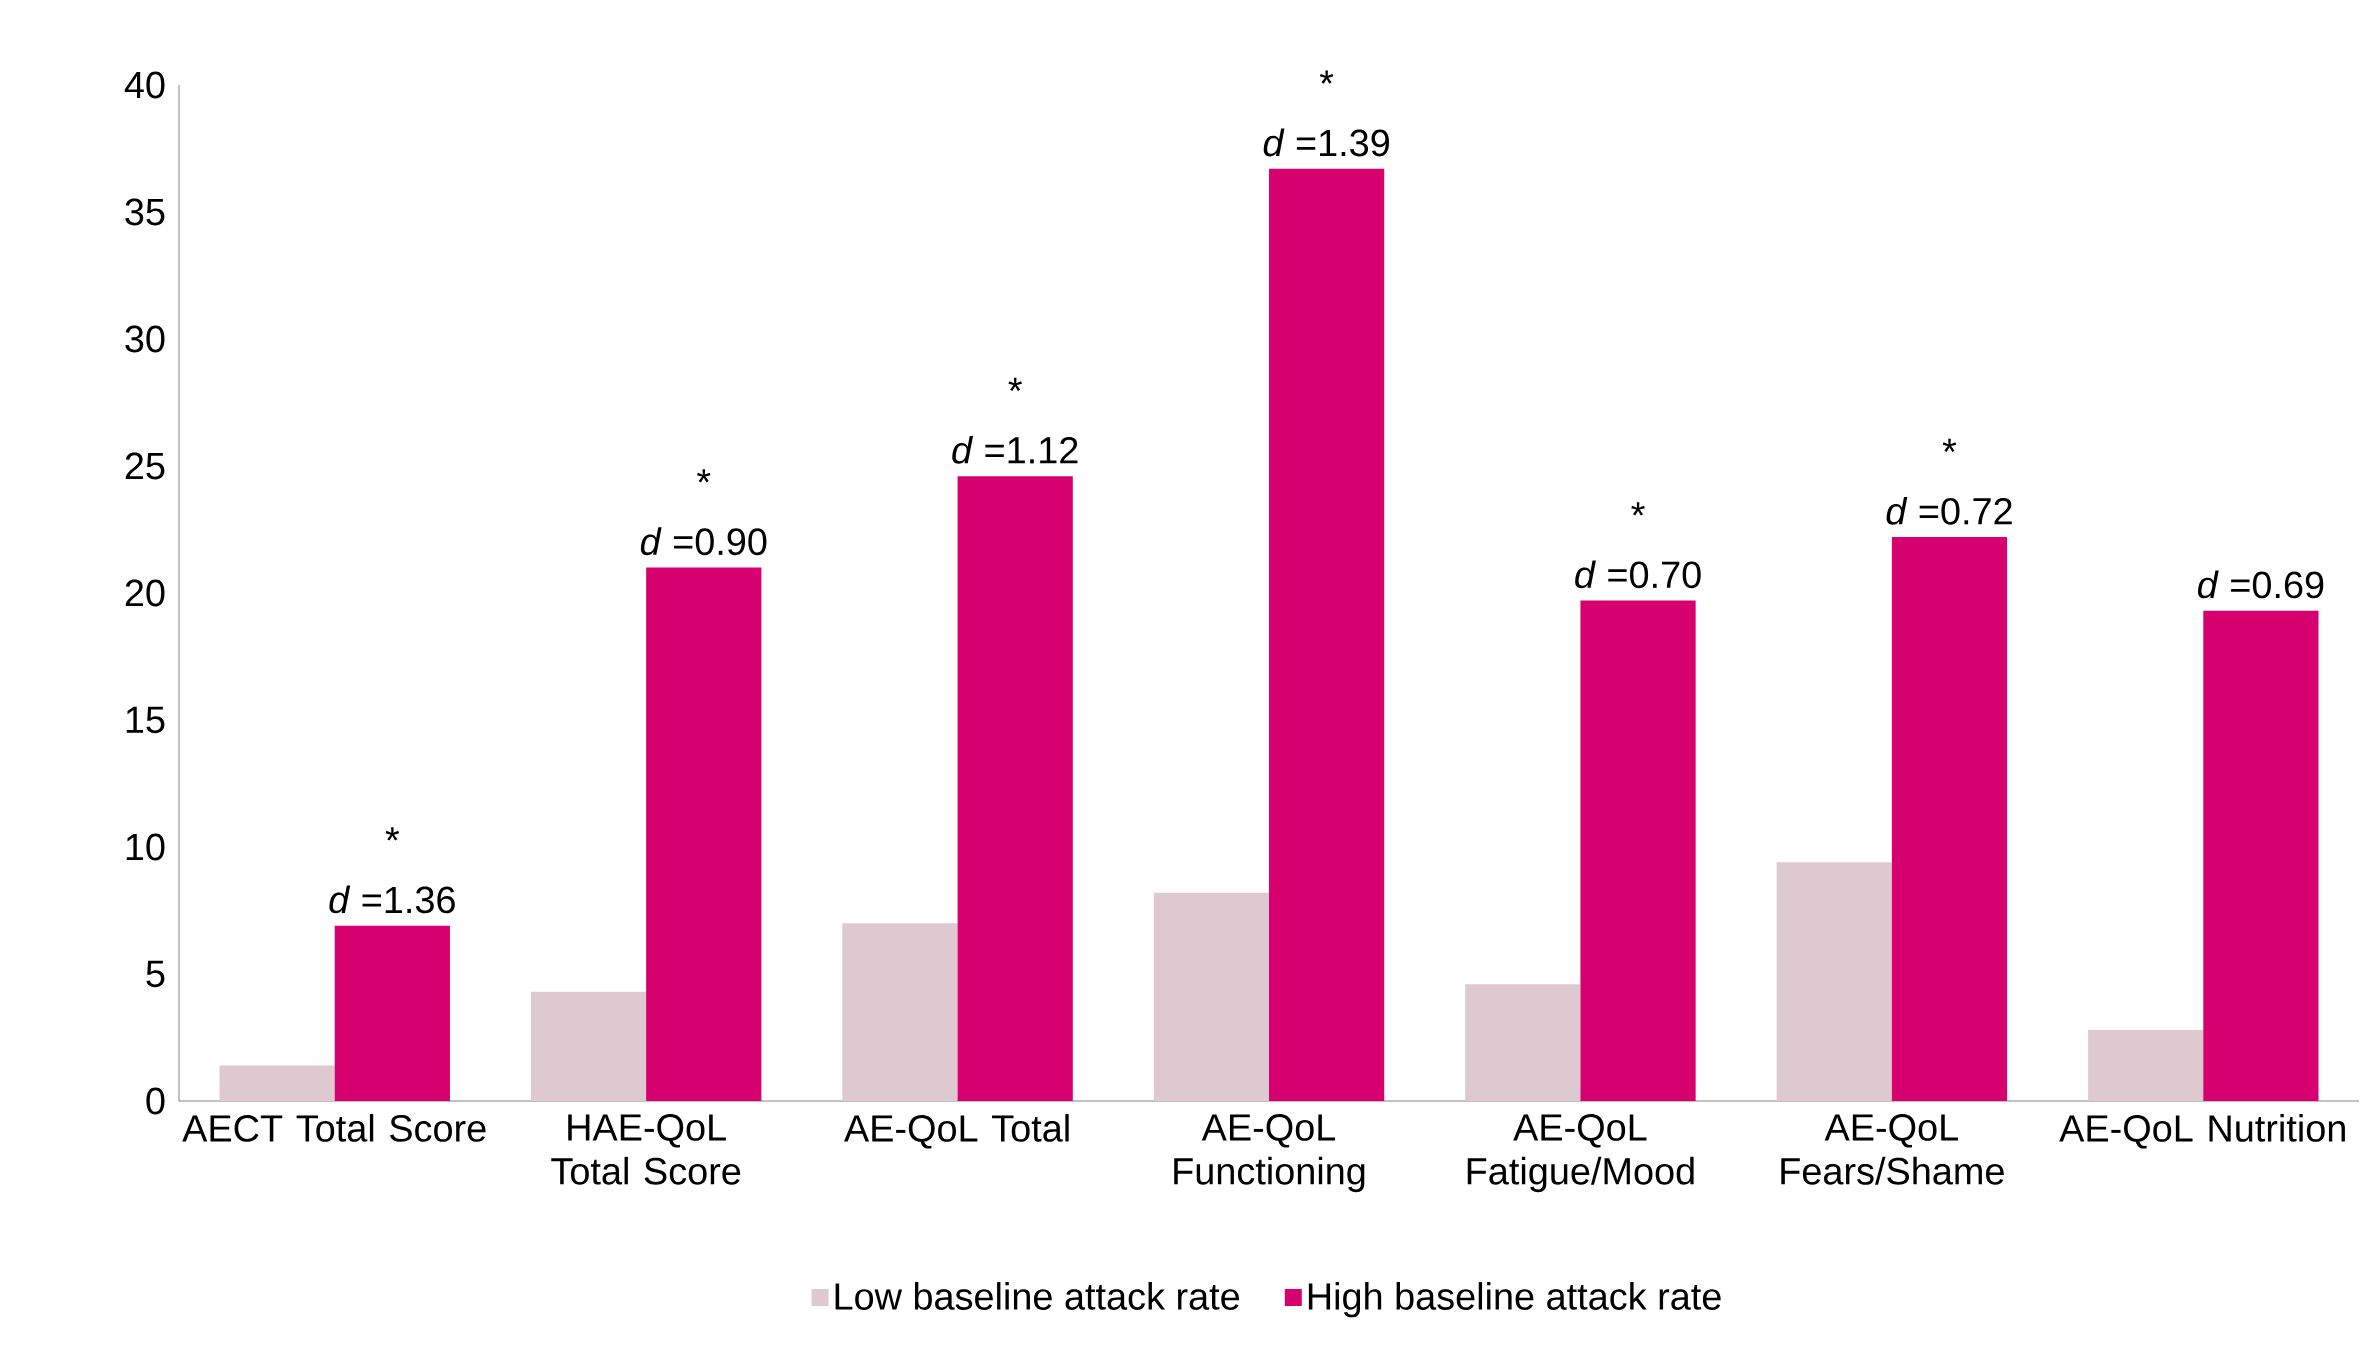 This screenshot has width=2379, height=1352. What do you see at coordinates (145, 720) in the screenshot?
I see `y-tick-label: 15` at bounding box center [145, 720].